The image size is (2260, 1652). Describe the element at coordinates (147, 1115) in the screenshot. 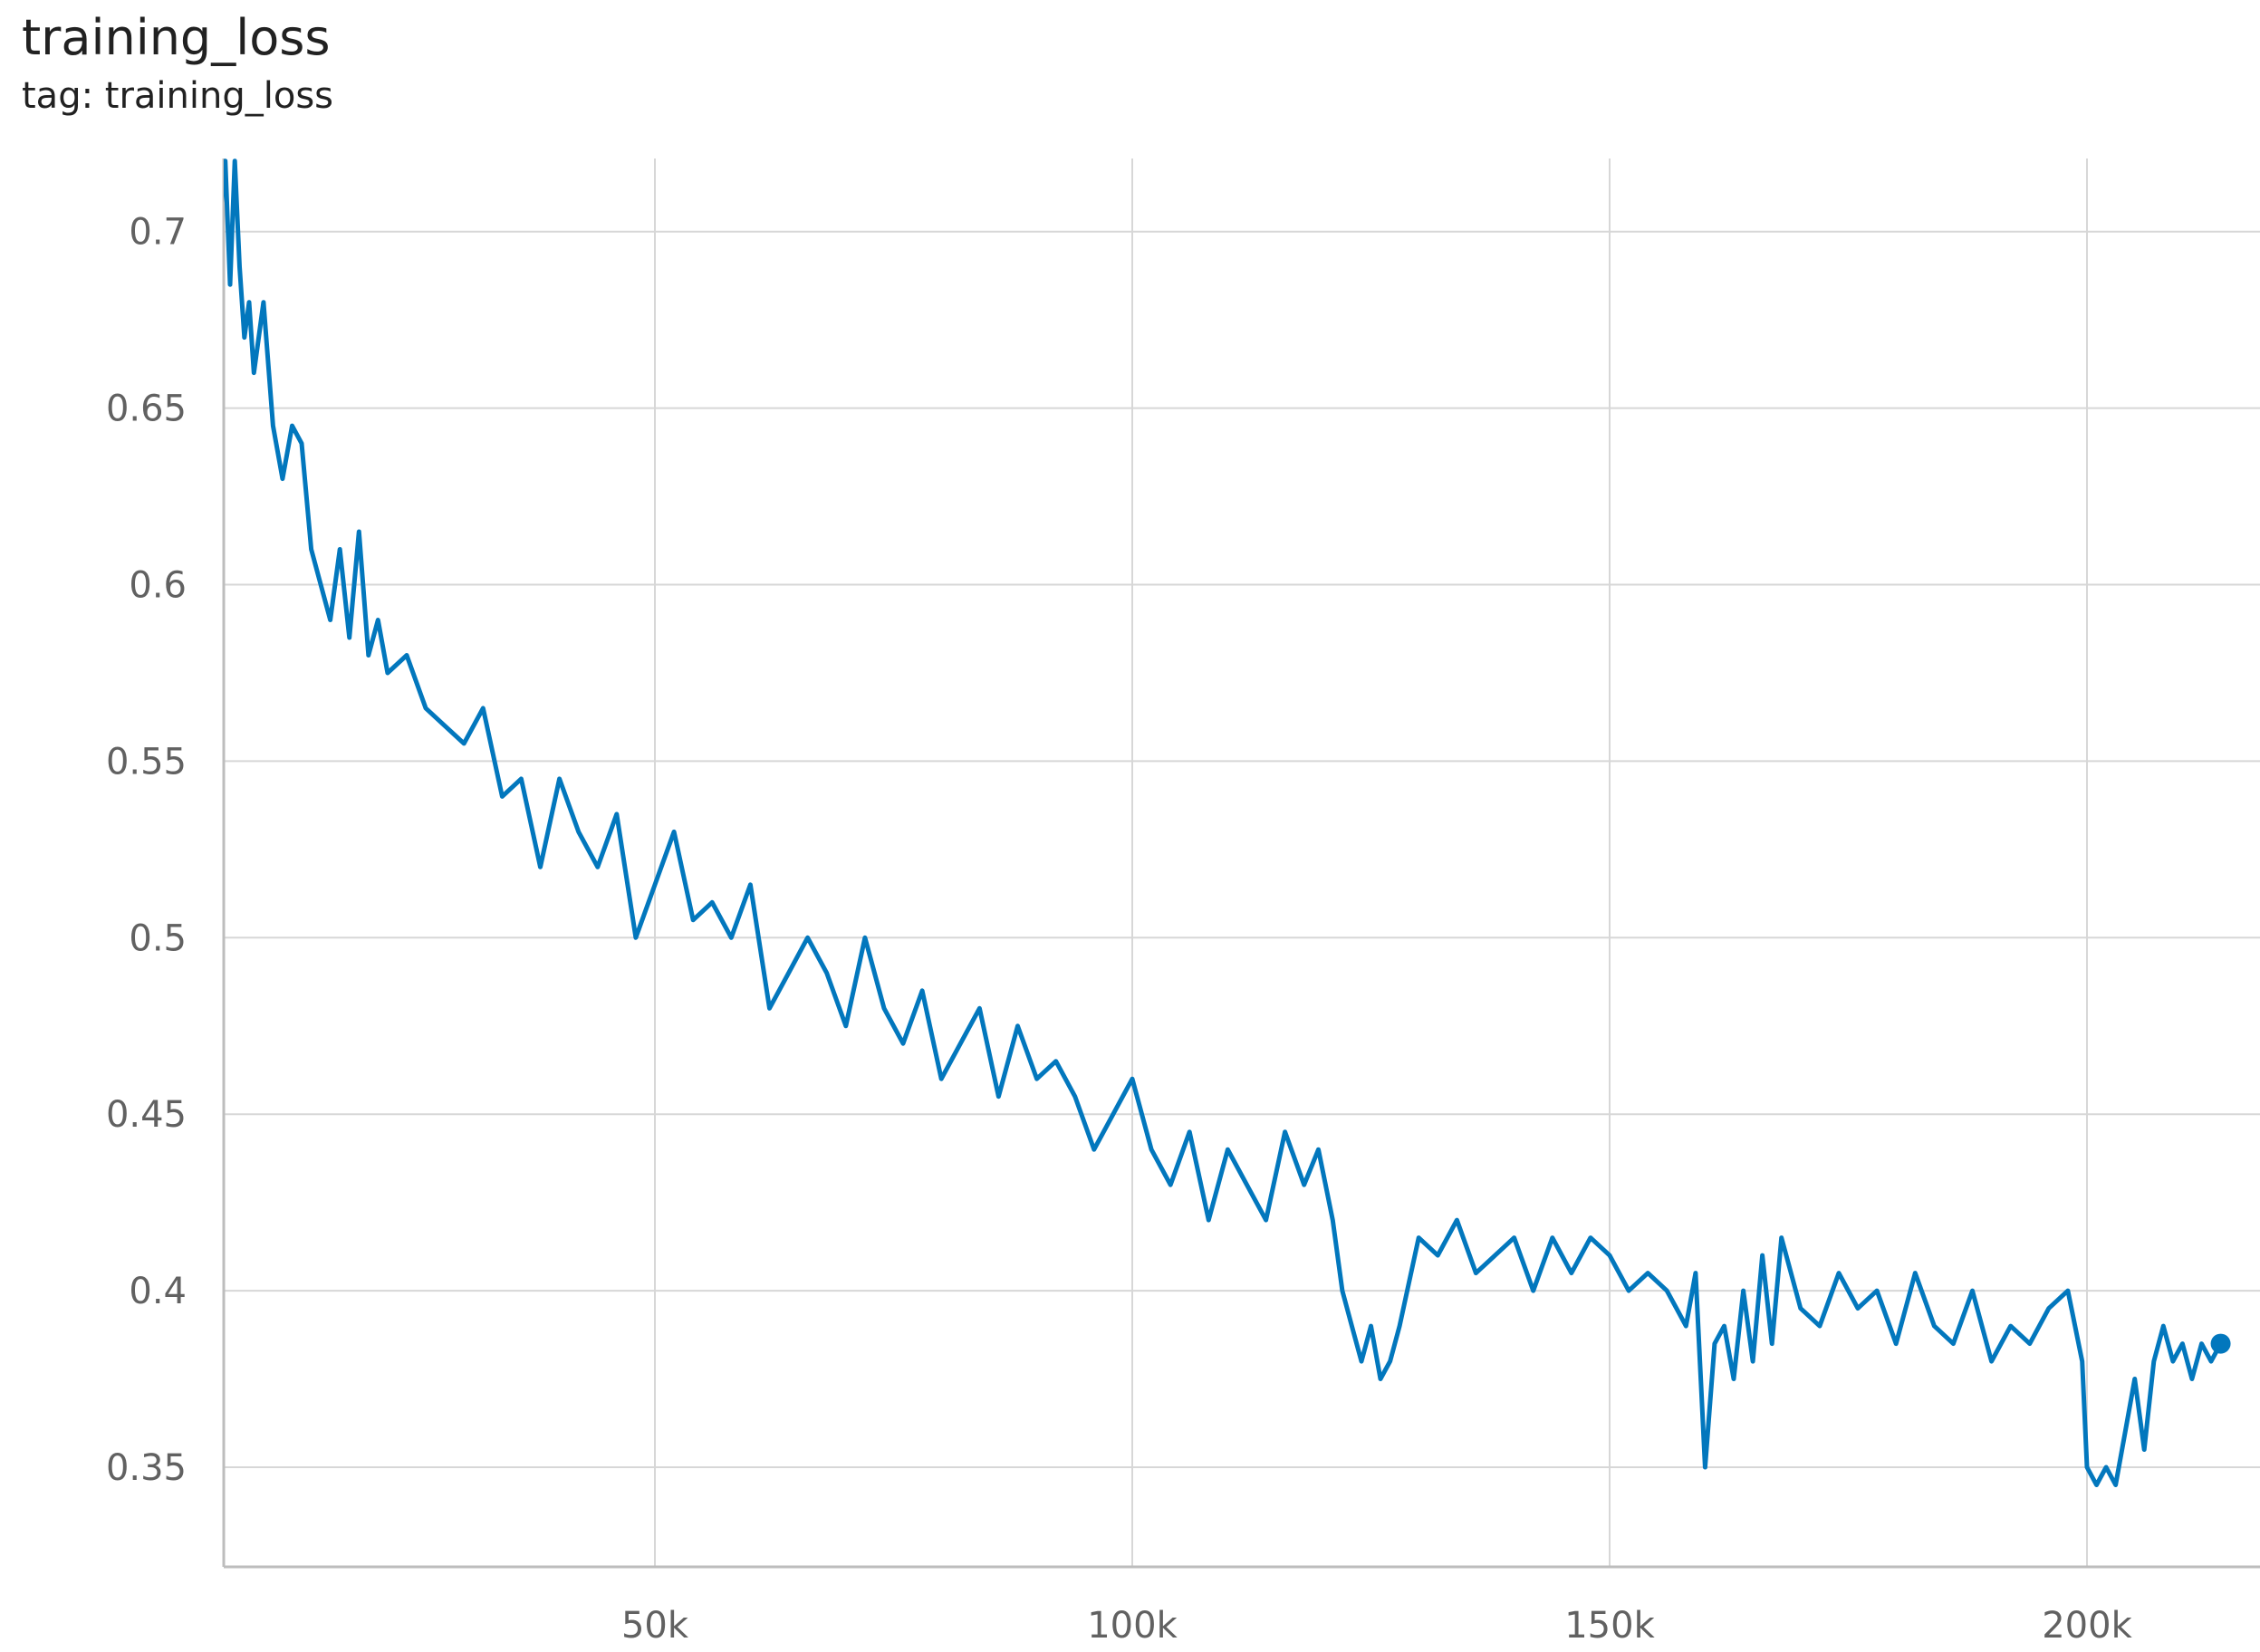

I see `y-tick-label: 0.45` at that location.